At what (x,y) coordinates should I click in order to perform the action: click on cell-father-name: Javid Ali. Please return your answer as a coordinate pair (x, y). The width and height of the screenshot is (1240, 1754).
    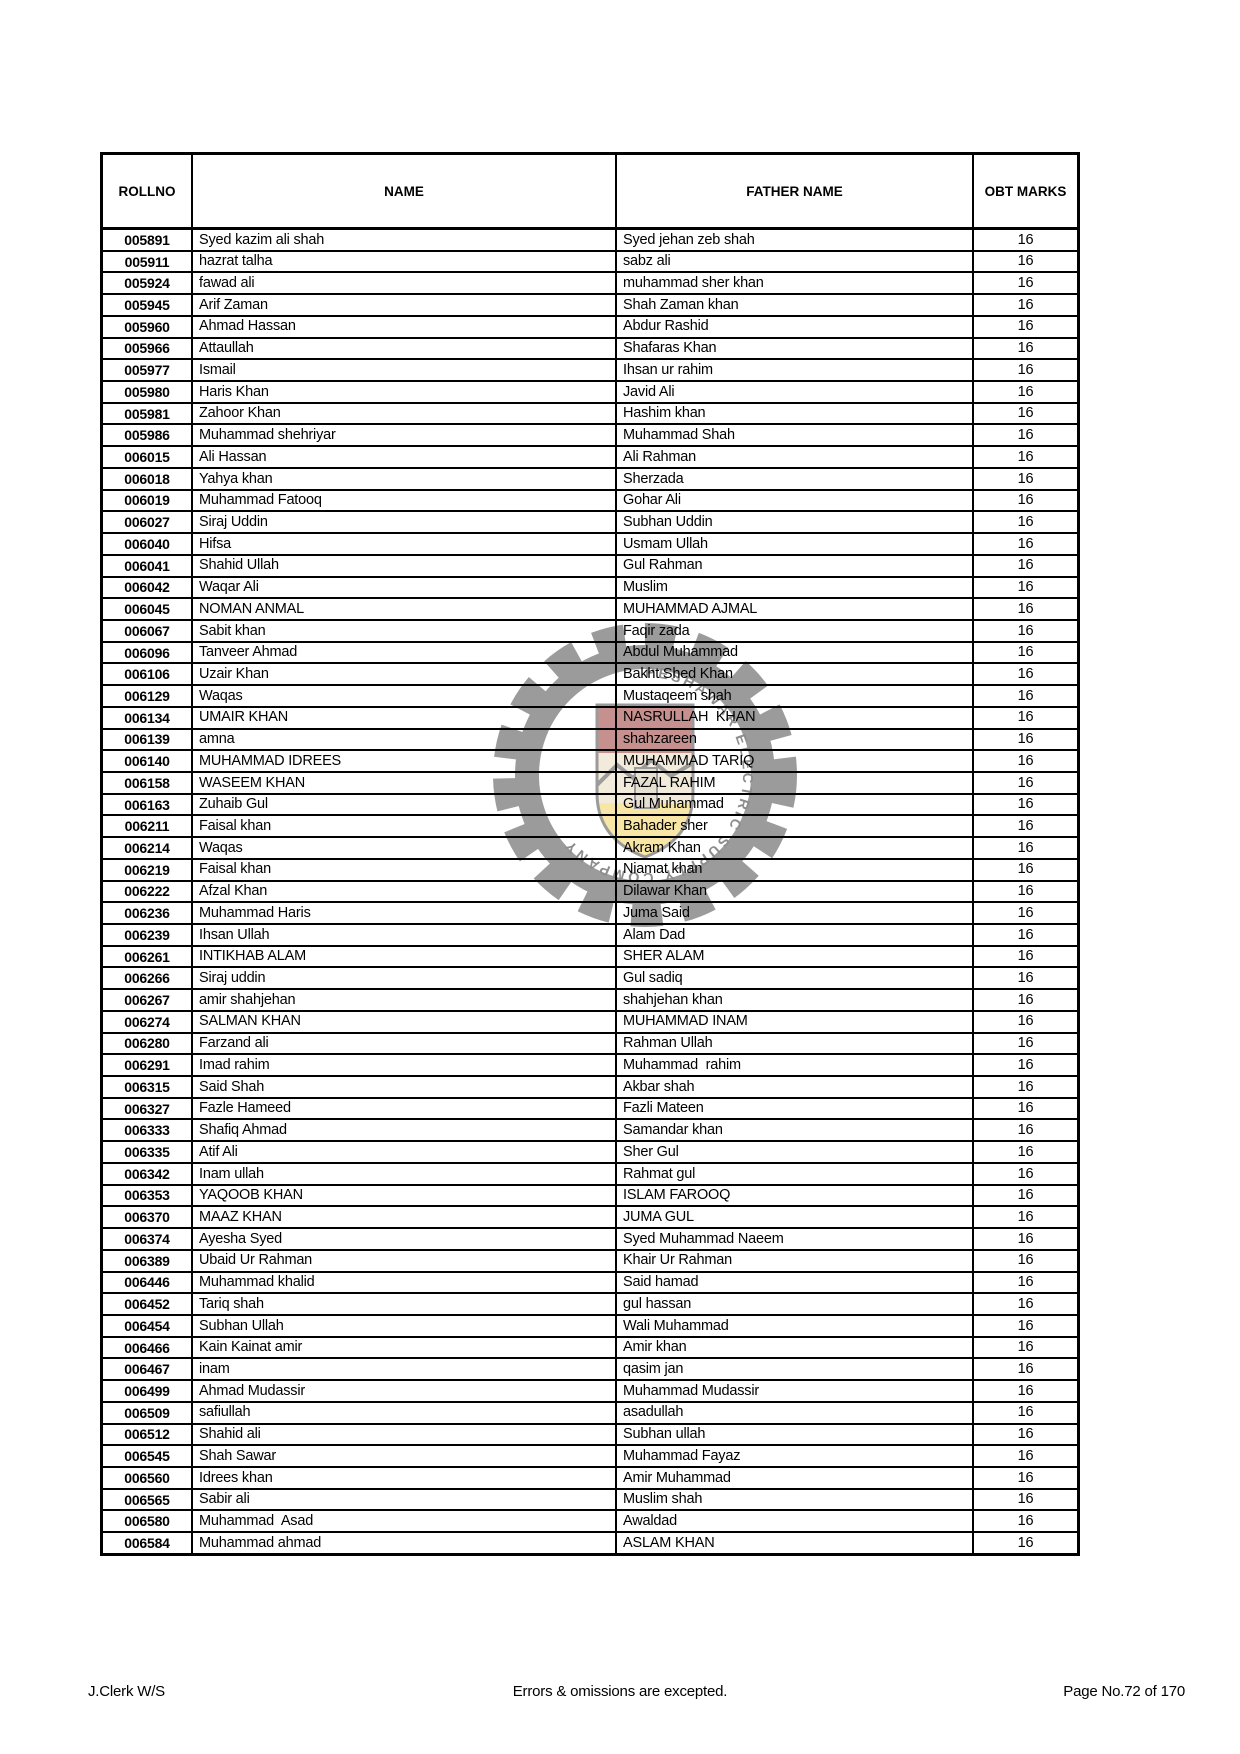
    Looking at the image, I should click on (793, 392).